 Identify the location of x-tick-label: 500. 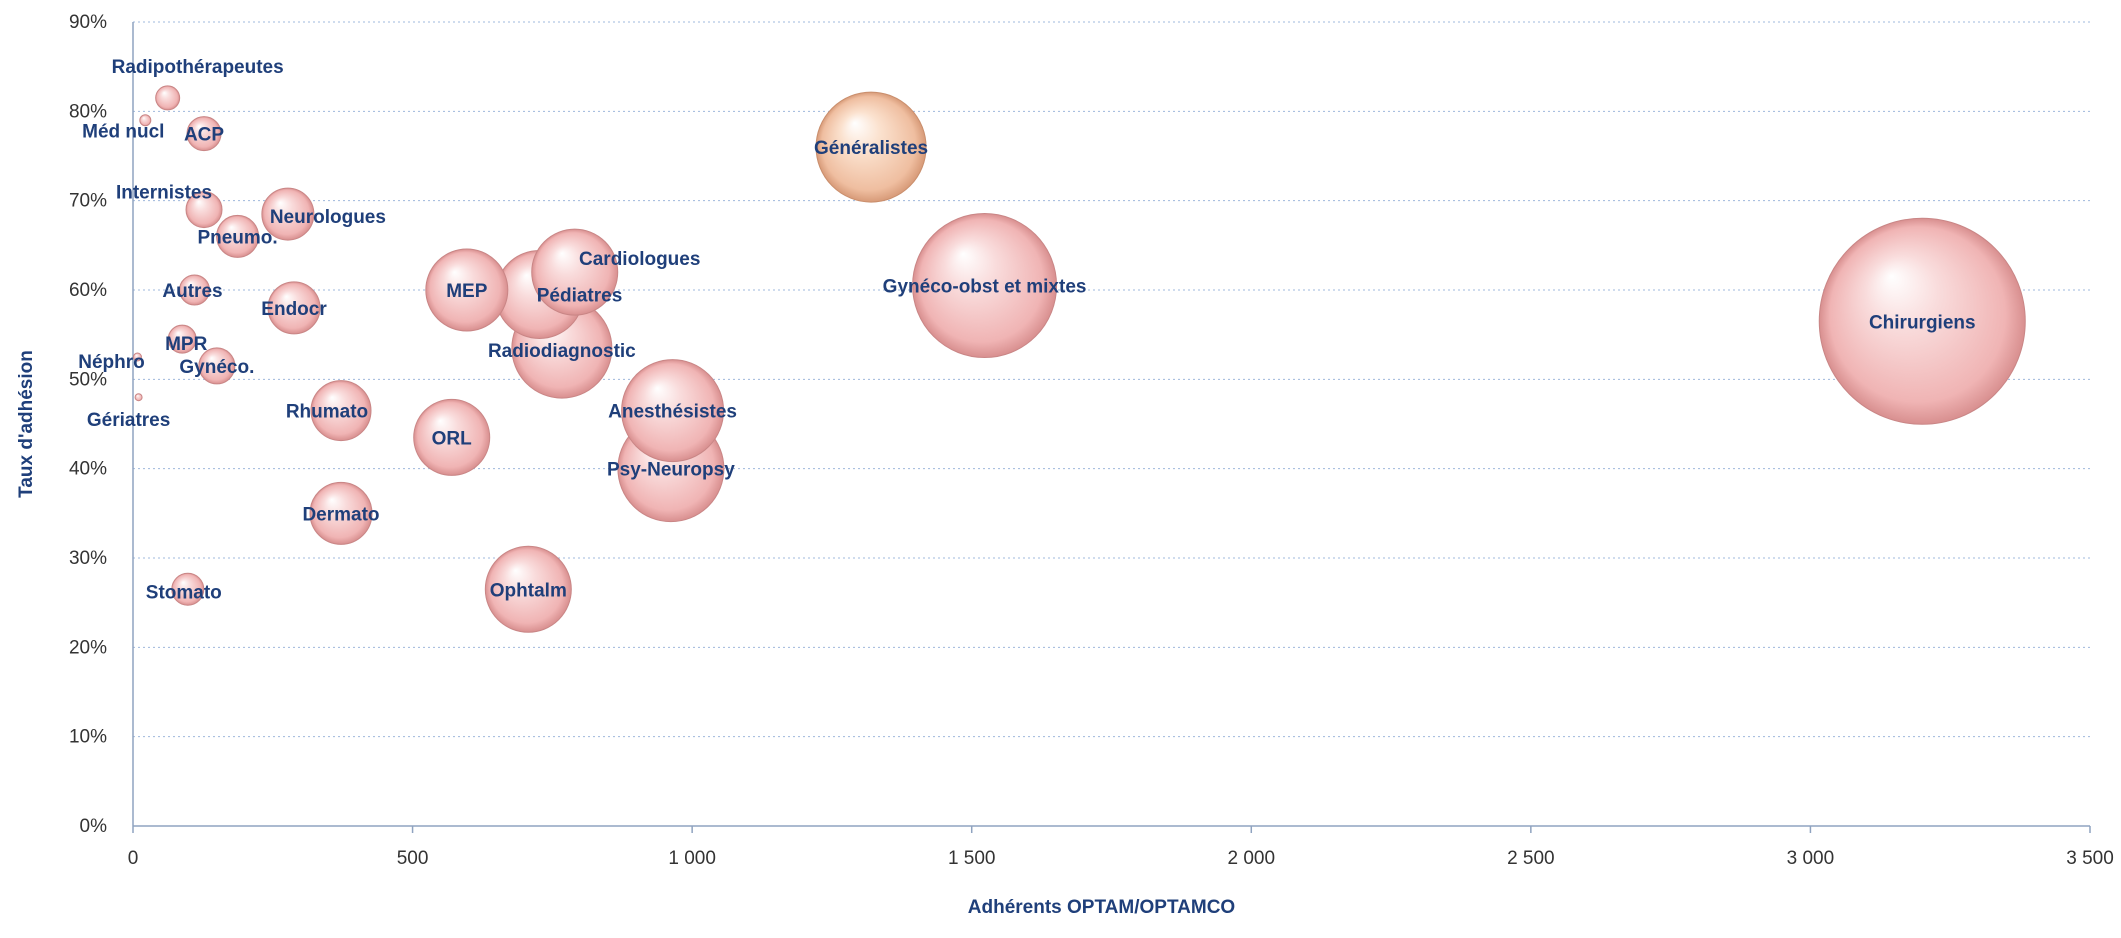
(413, 858).